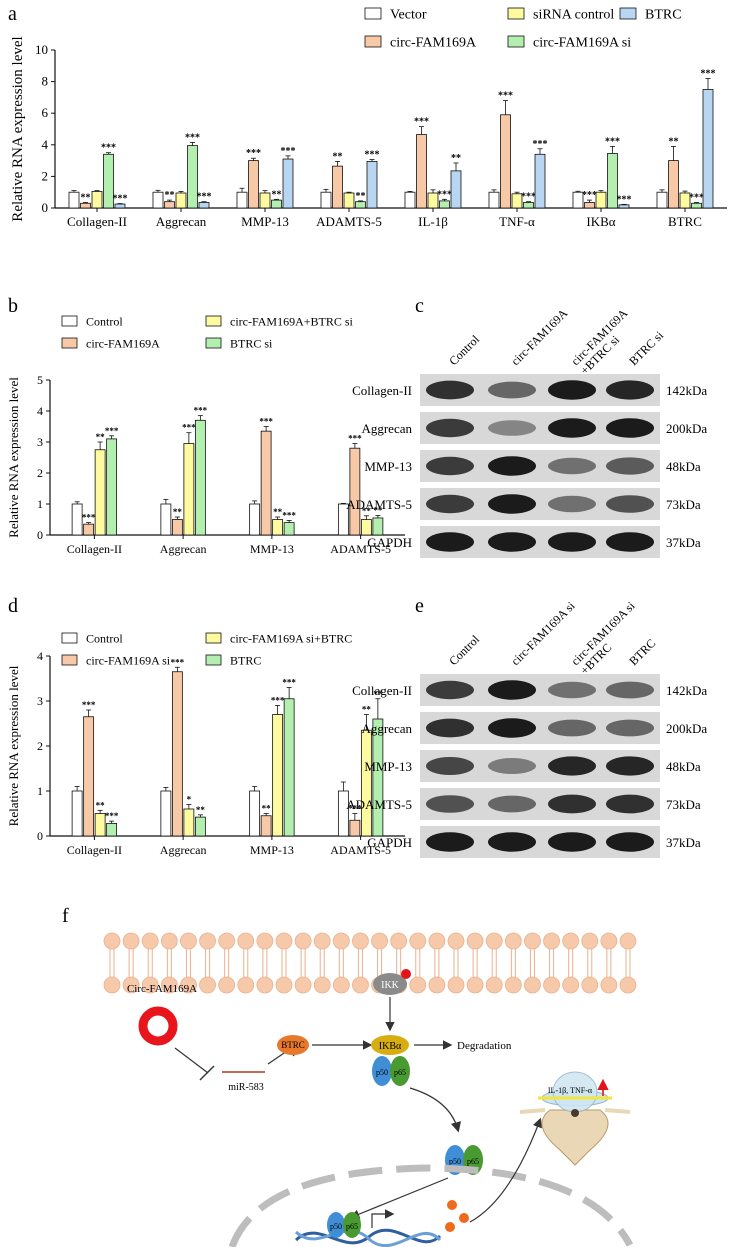 The width and height of the screenshot is (744, 1247). What do you see at coordinates (382, 1071) in the screenshot?
I see `p50-node` at bounding box center [382, 1071].